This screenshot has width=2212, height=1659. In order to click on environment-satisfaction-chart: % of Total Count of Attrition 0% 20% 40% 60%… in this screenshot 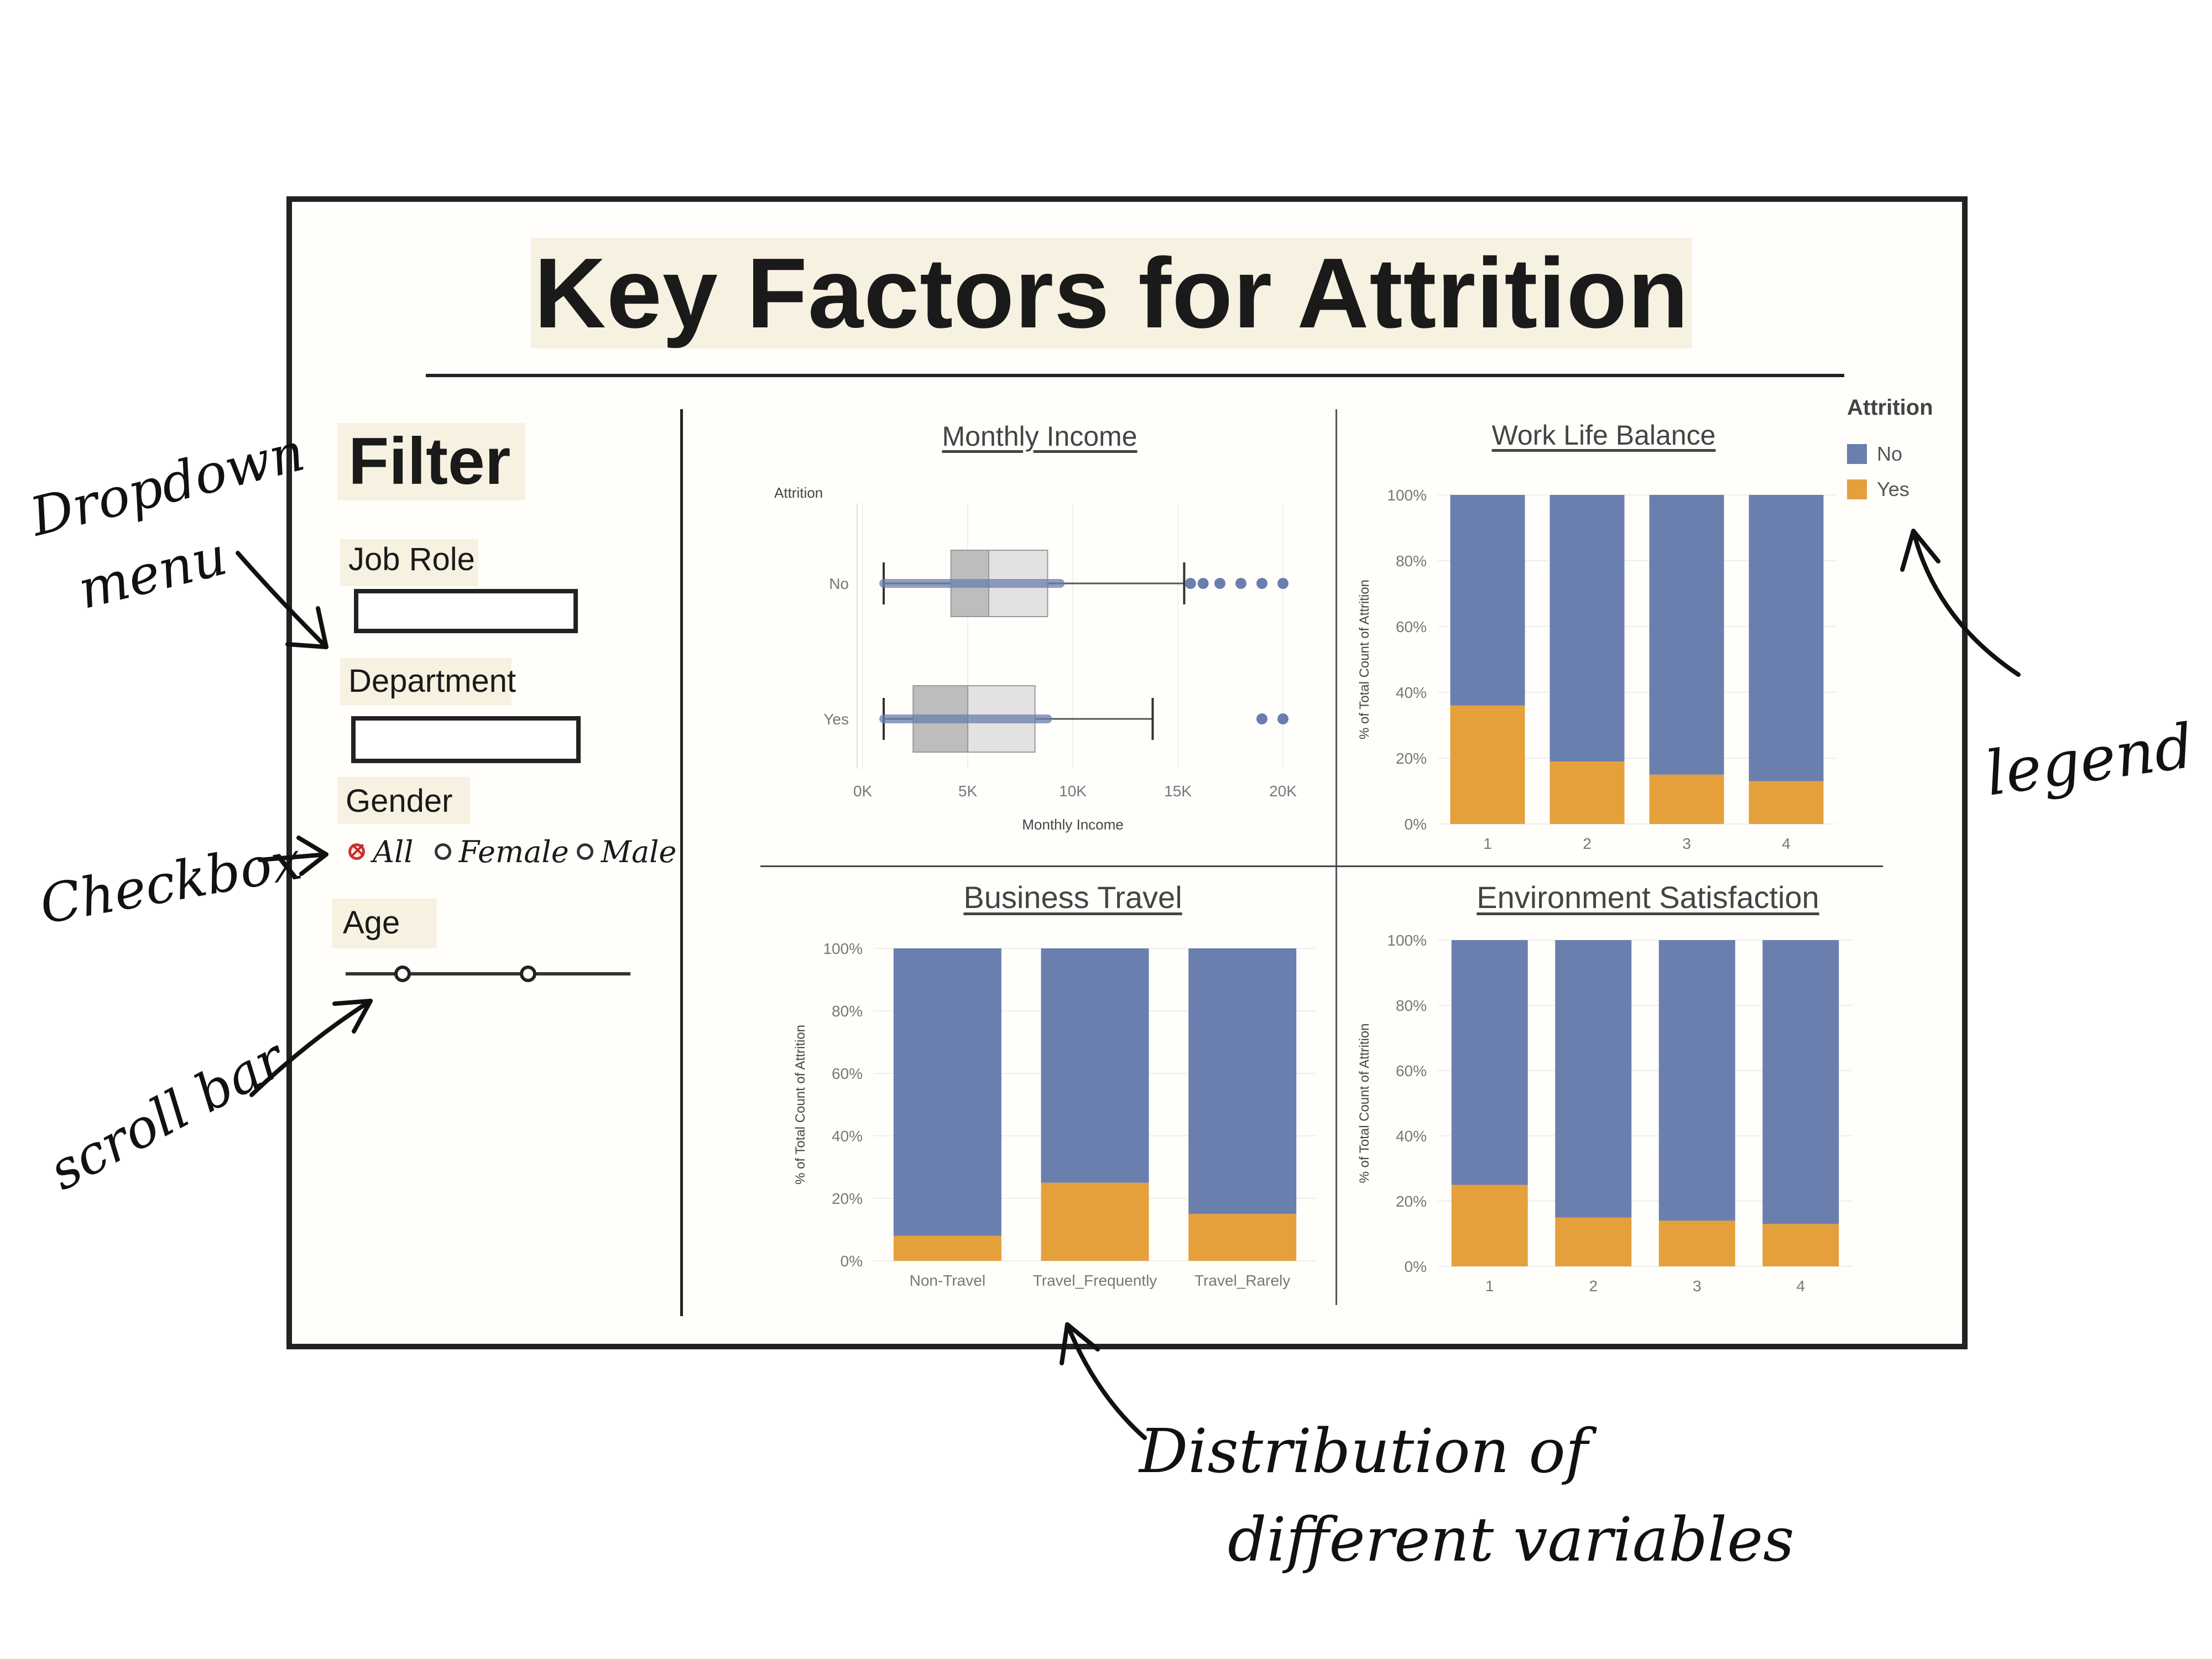, I will do `click(1605, 1114)`.